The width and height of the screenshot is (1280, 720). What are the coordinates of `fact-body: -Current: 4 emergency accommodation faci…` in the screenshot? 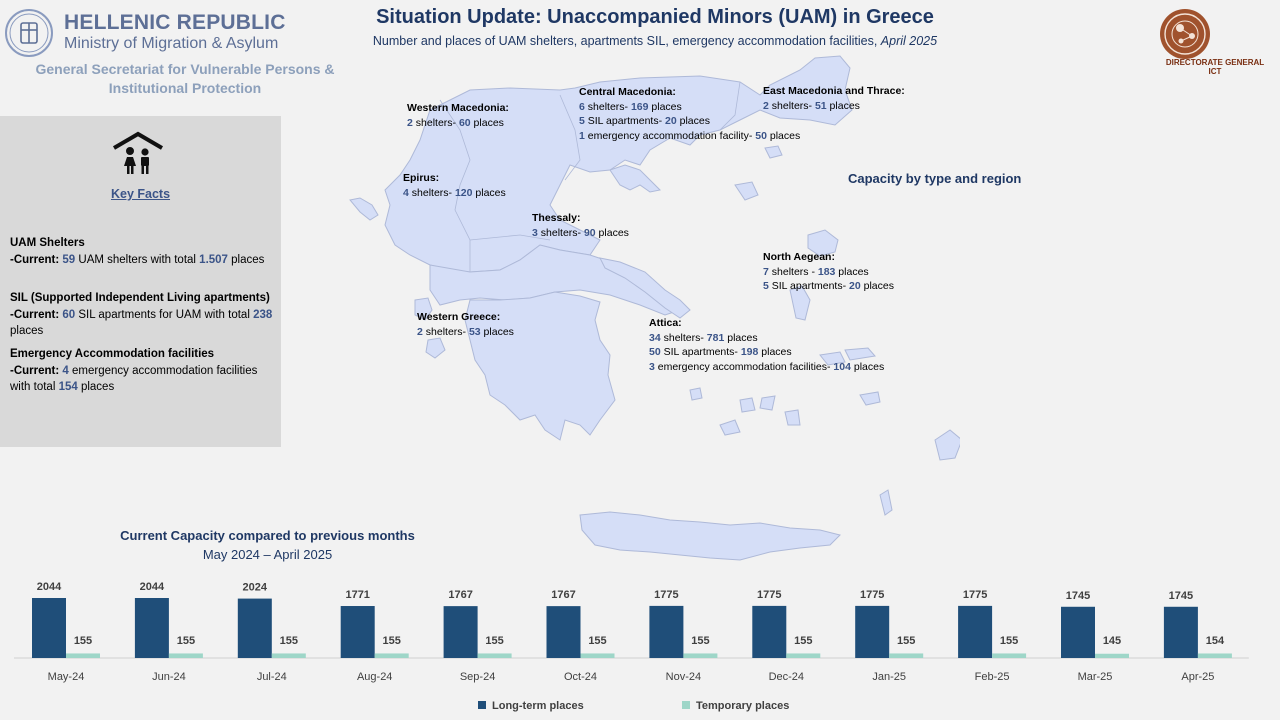 It's located at (144, 379).